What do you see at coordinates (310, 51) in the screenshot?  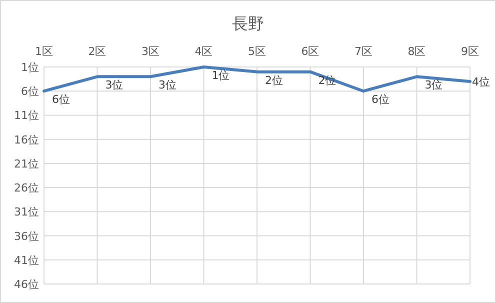 I see `x-tick-label: 6区` at bounding box center [310, 51].